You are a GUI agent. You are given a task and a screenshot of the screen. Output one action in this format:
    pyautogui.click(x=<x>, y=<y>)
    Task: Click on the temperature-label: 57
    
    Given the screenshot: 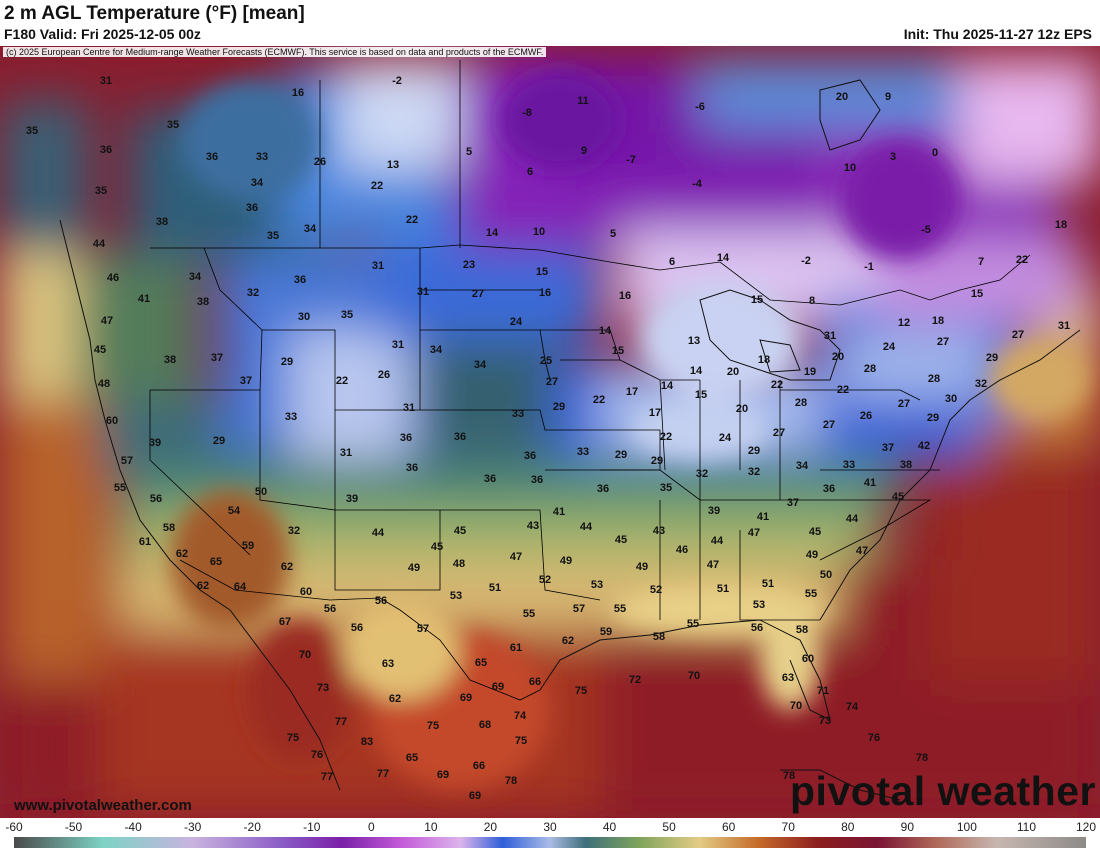 What is the action you would take?
    pyautogui.click(x=579, y=609)
    